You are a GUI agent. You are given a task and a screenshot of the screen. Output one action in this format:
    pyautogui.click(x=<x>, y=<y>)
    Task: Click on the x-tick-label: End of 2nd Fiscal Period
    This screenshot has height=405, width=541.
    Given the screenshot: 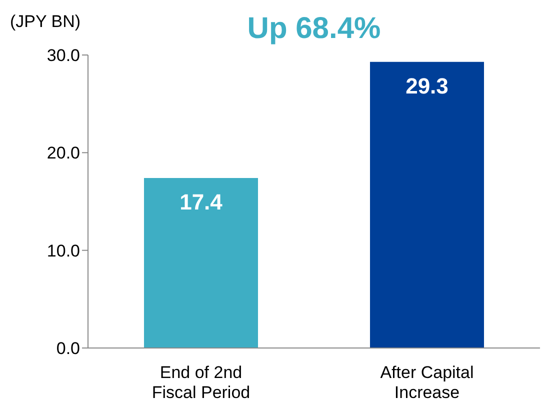 What is the action you would take?
    pyautogui.click(x=201, y=382)
    